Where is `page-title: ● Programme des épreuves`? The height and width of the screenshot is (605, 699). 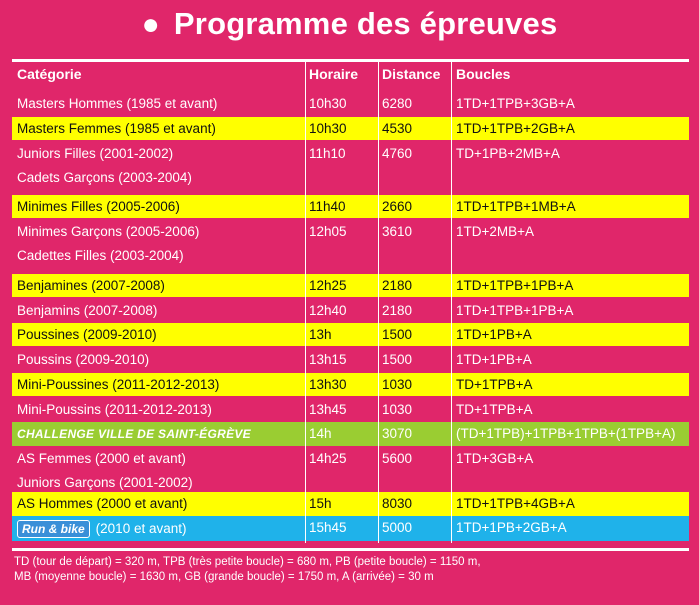
page-title: ● Programme des épreuves is located at coordinates (349, 24).